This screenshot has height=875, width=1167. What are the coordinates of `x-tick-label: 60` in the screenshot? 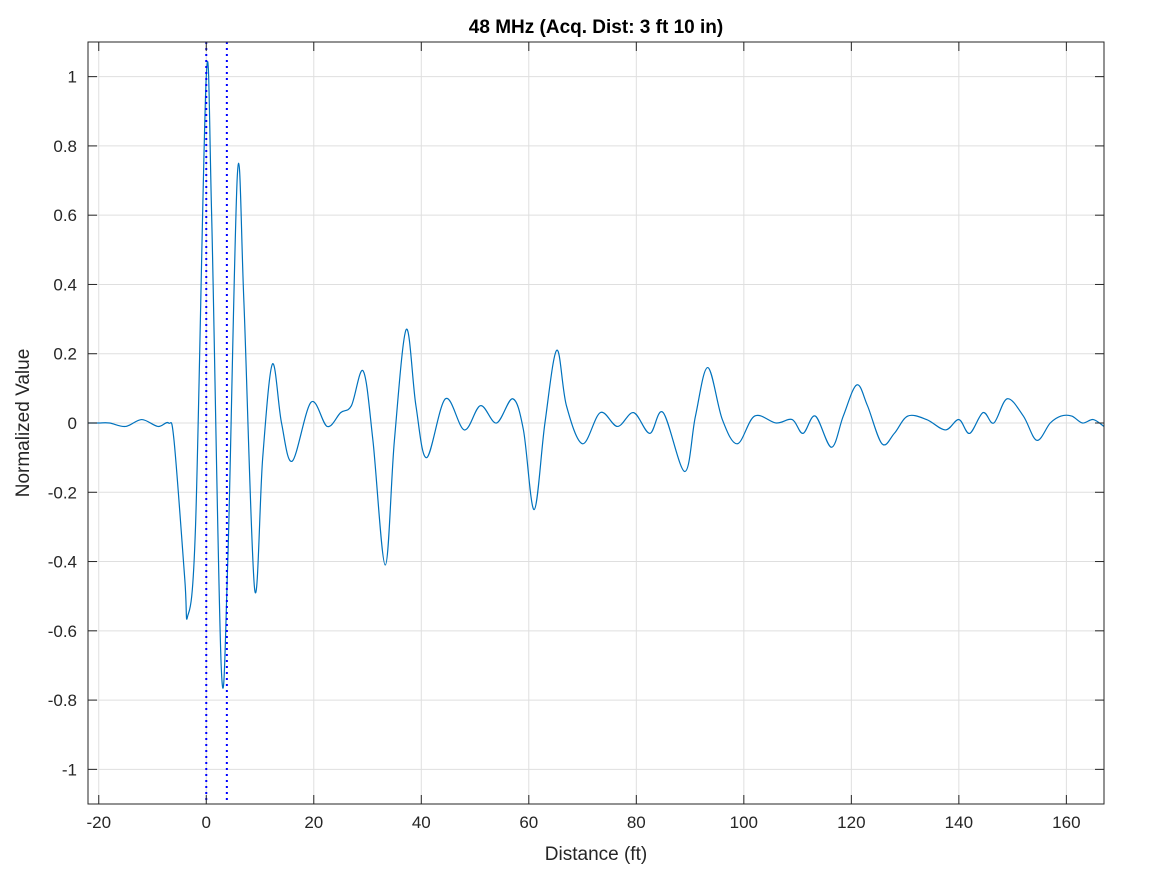 It's located at (528, 822).